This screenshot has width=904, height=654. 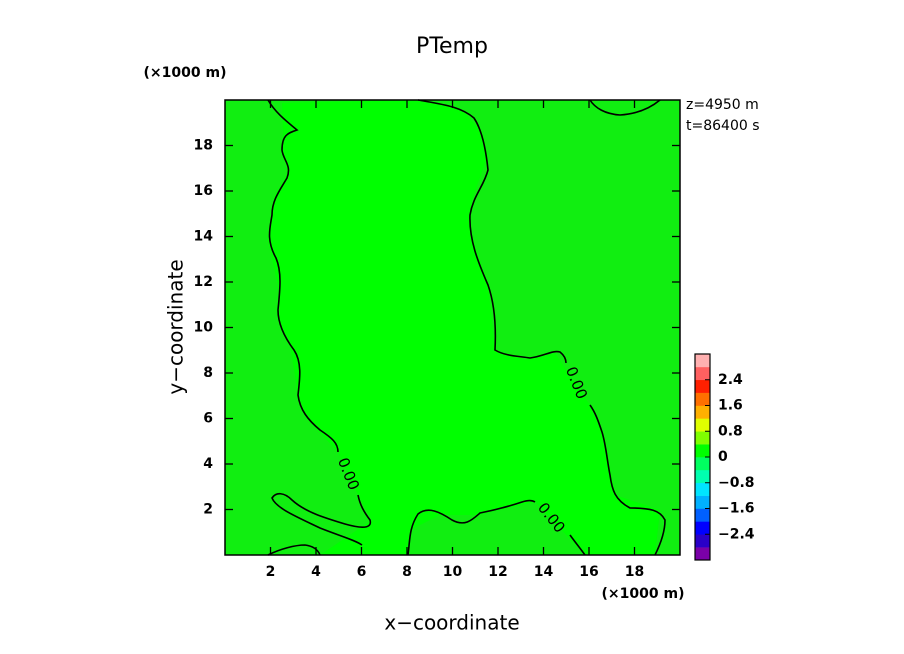 I want to click on x-tick-label: 16, so click(x=588, y=572).